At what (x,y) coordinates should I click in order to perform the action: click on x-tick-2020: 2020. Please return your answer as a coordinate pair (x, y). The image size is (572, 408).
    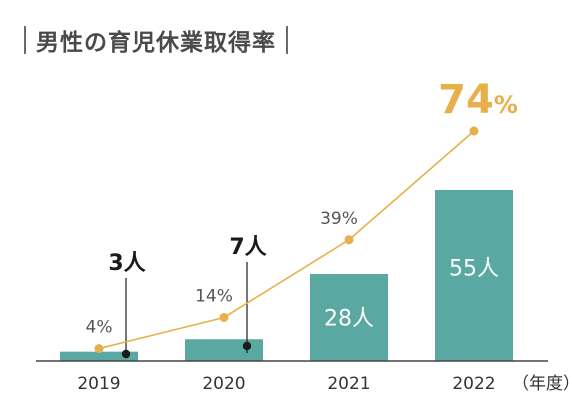
    Looking at the image, I should click on (223, 384).